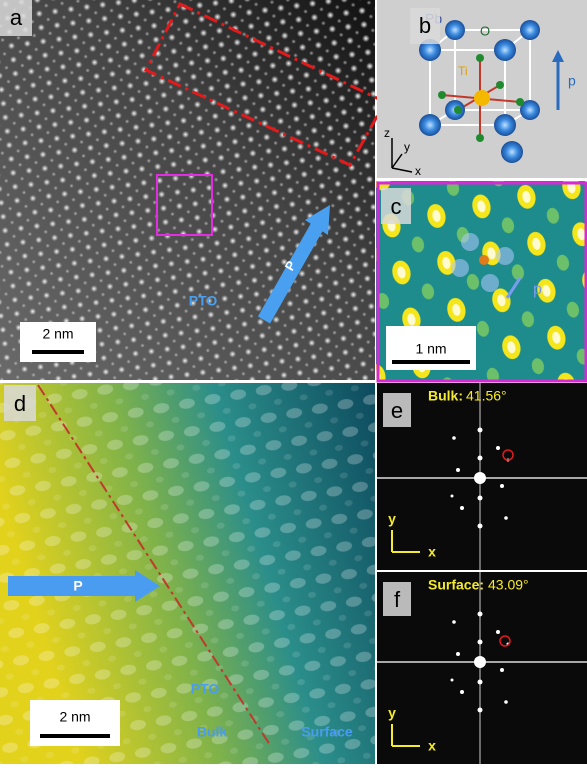 This screenshot has width=587, height=769. Describe the element at coordinates (463, 71) in the screenshot. I see `atom-label: Ti` at that location.